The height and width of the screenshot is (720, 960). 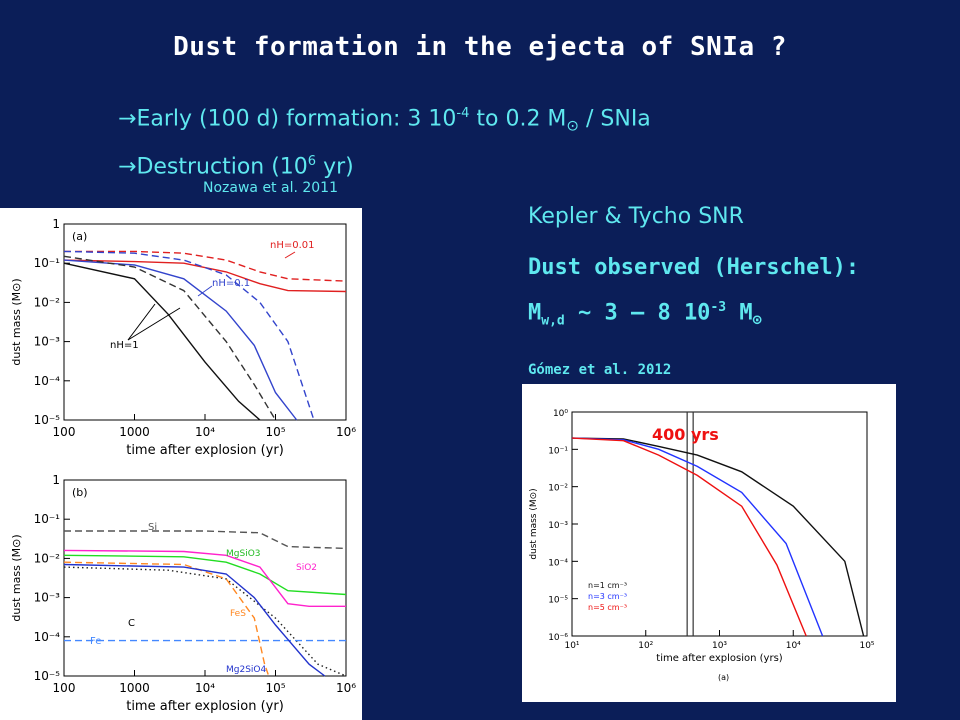 What do you see at coordinates (243, 554) in the screenshot?
I see `annotation-mgsio3: MgSiO3` at bounding box center [243, 554].